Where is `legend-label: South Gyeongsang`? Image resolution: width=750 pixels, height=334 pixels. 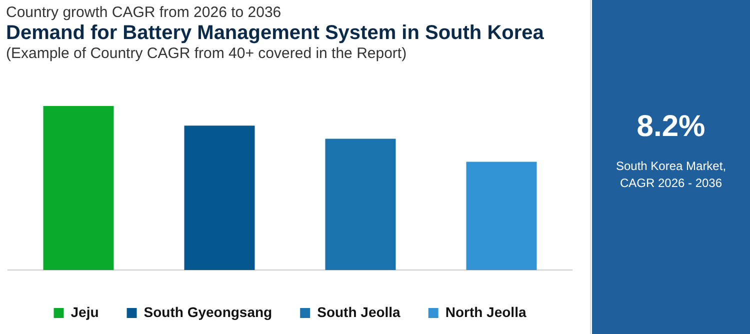
legend-label: South Gyeongsang is located at coordinates (208, 312).